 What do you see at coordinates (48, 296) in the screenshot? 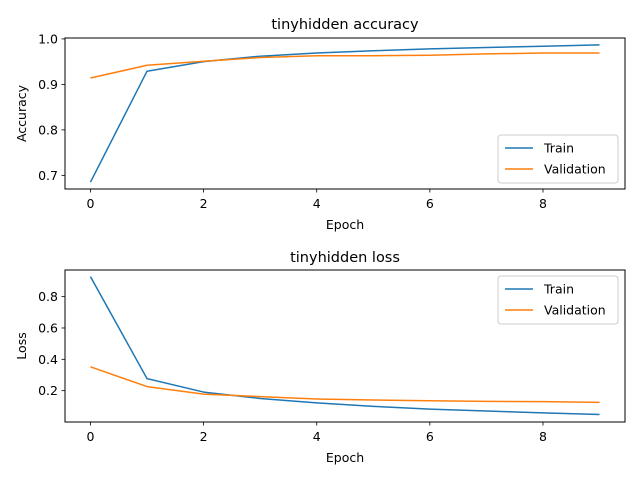
I see `loss-y-tick-label: 0.8` at bounding box center [48, 296].